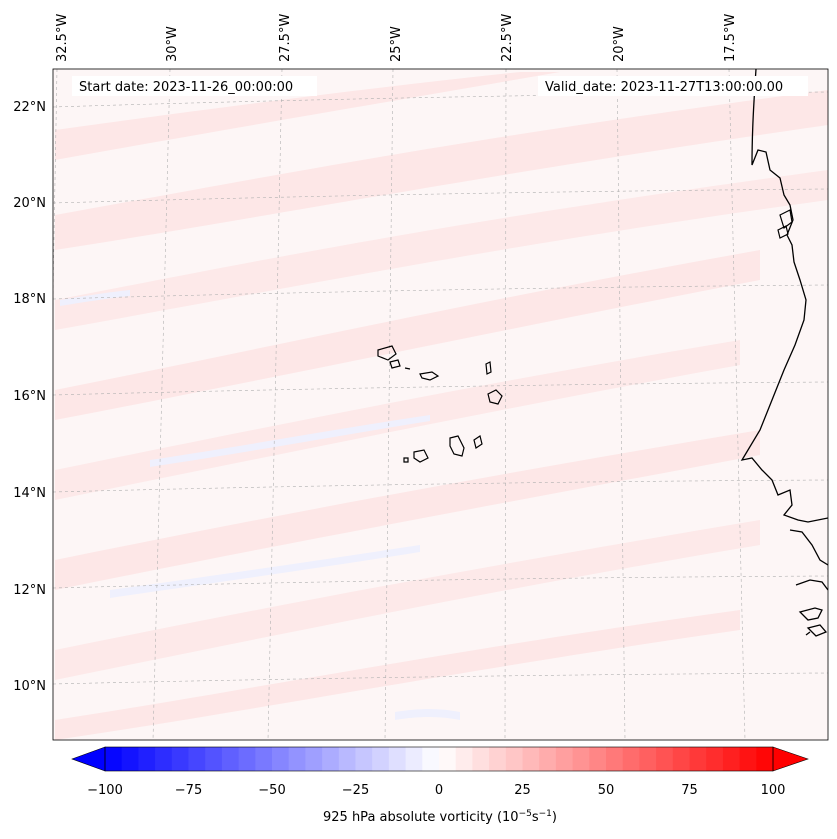 The width and height of the screenshot is (837, 839). Describe the element at coordinates (29, 203) in the screenshot. I see `latitude-label: 20°N` at that location.